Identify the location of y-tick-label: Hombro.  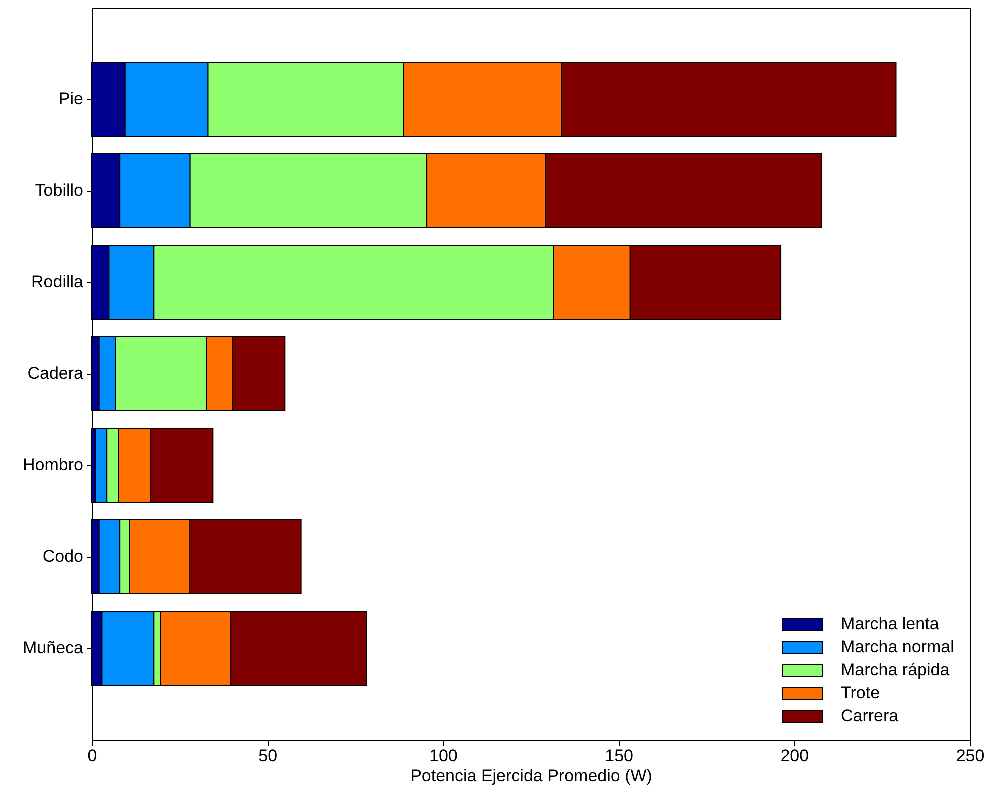
(53, 465).